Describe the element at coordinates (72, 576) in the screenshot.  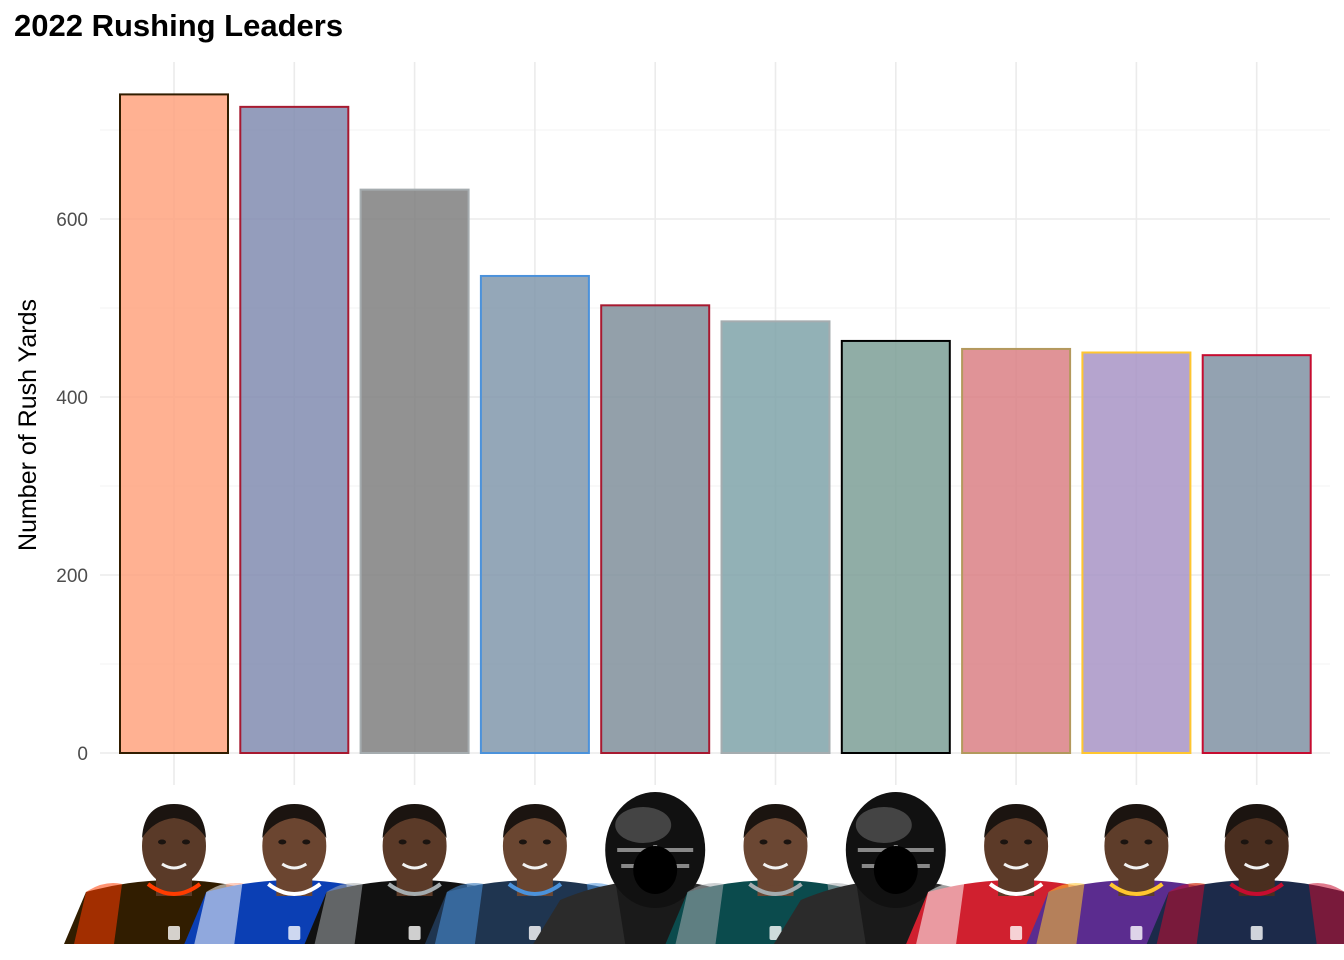
I see `y-tick-label: 200` at that location.